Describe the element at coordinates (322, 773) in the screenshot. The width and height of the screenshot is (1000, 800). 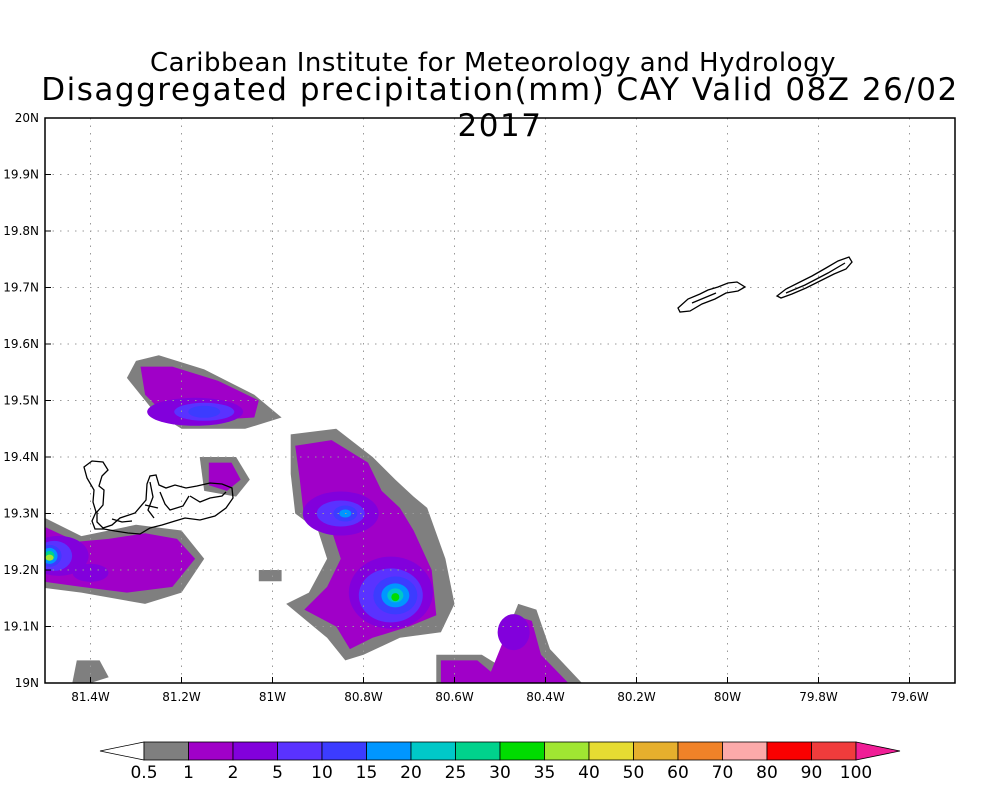
I see `colorbar-label: 10` at that location.